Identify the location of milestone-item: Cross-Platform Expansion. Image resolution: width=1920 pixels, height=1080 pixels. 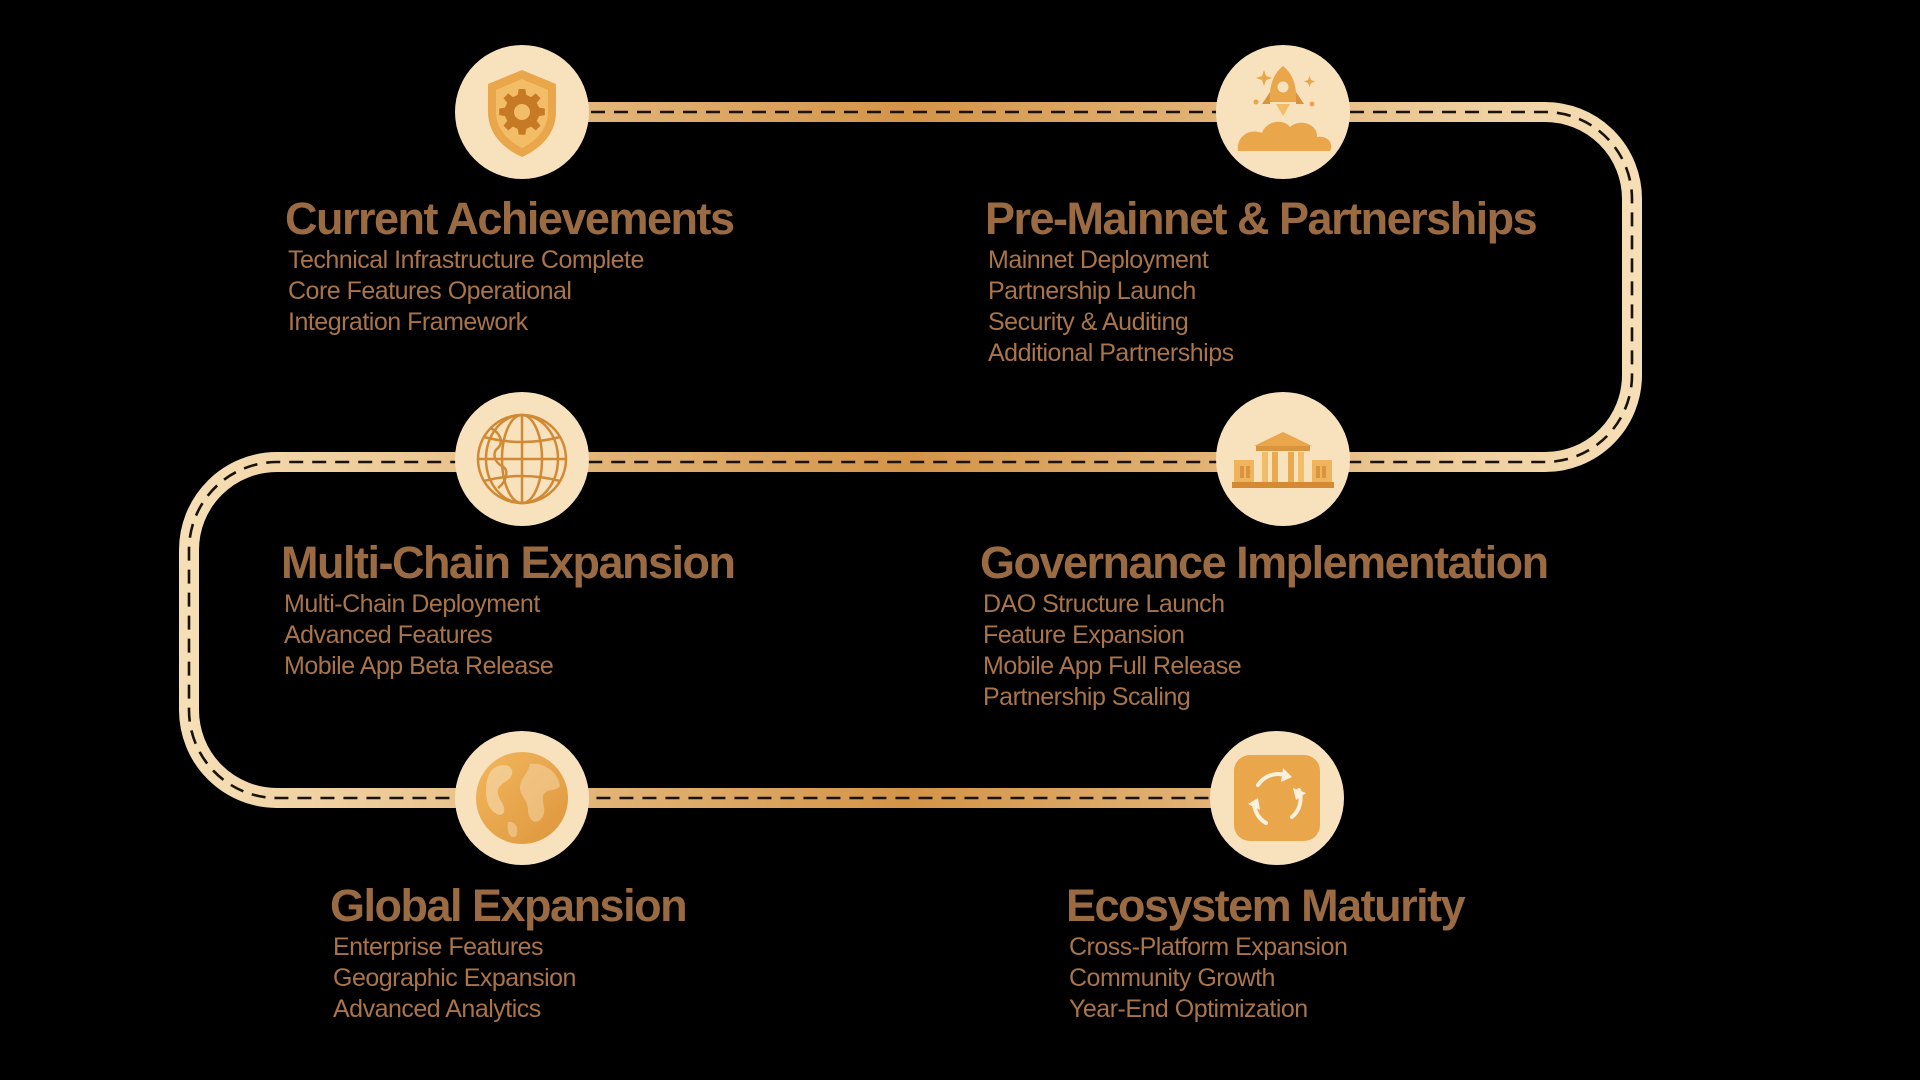
(1208, 947).